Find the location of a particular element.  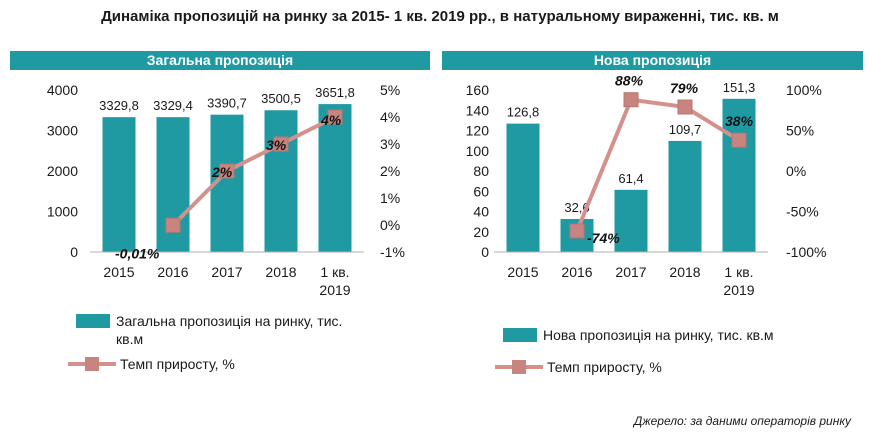

y-tick-label: 160 is located at coordinates (478, 90).